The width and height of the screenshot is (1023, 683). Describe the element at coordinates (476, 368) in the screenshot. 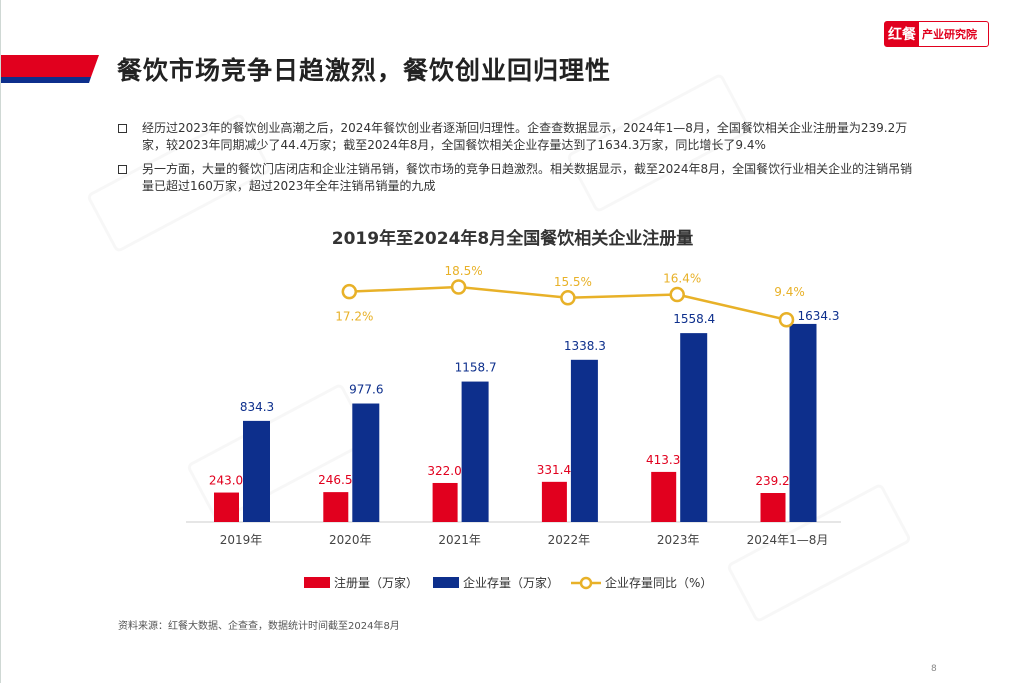

I see `data-label-enterprise-stock: 1158.7` at that location.